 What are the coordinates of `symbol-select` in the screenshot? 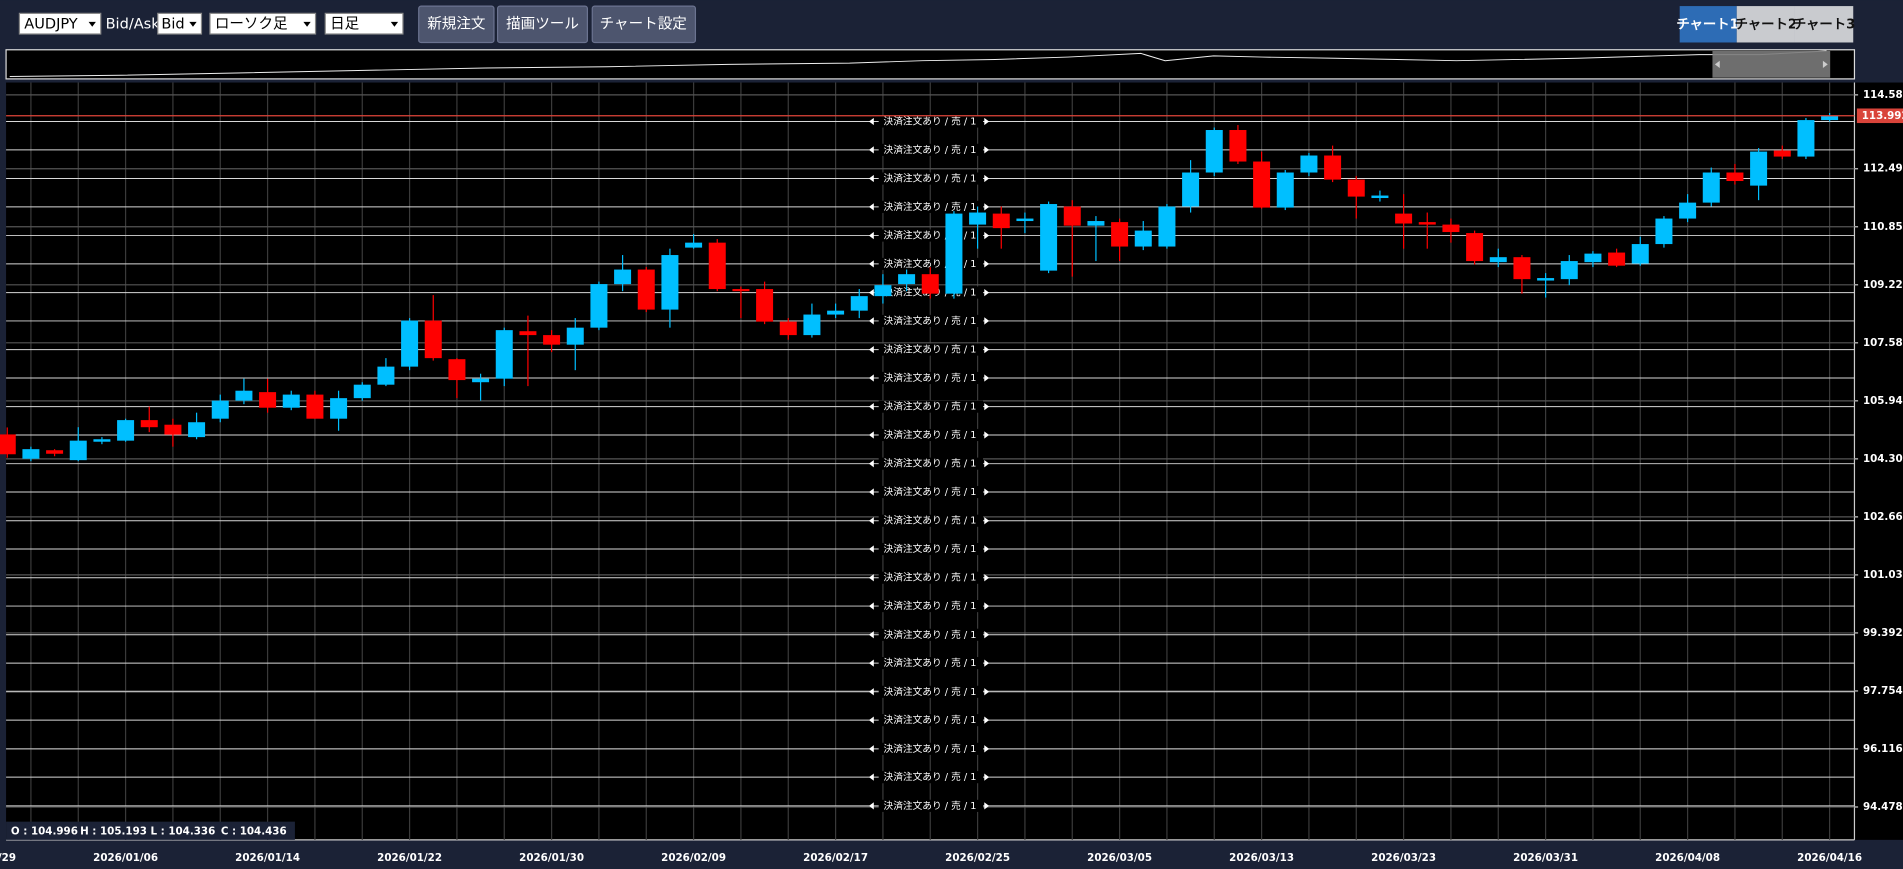 It's located at (60, 23).